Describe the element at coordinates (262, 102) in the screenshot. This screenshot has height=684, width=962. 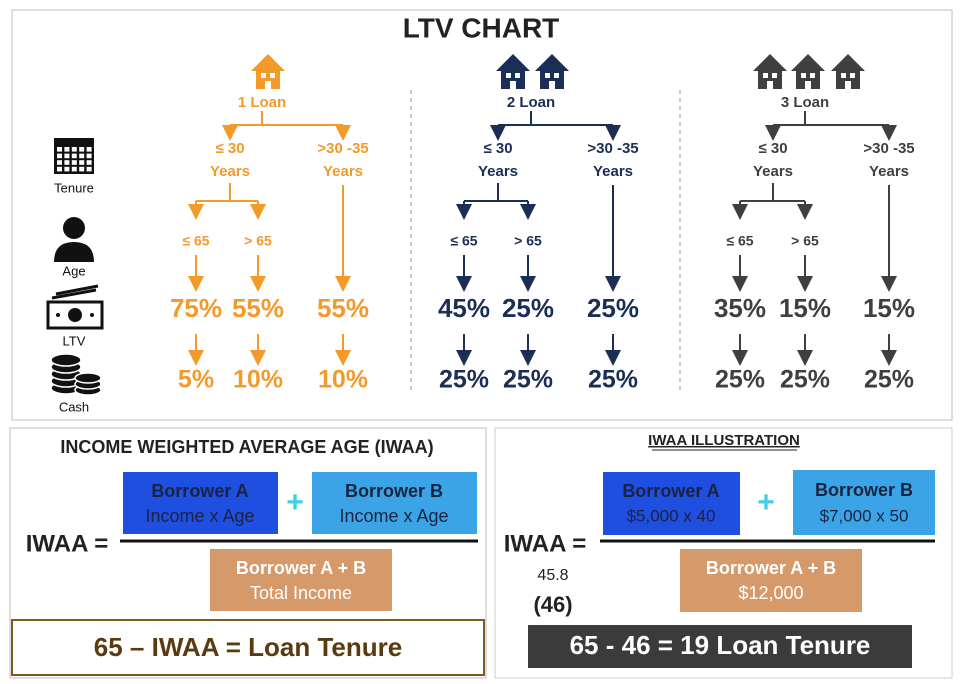
I see `loan-label: 1 Loan` at that location.